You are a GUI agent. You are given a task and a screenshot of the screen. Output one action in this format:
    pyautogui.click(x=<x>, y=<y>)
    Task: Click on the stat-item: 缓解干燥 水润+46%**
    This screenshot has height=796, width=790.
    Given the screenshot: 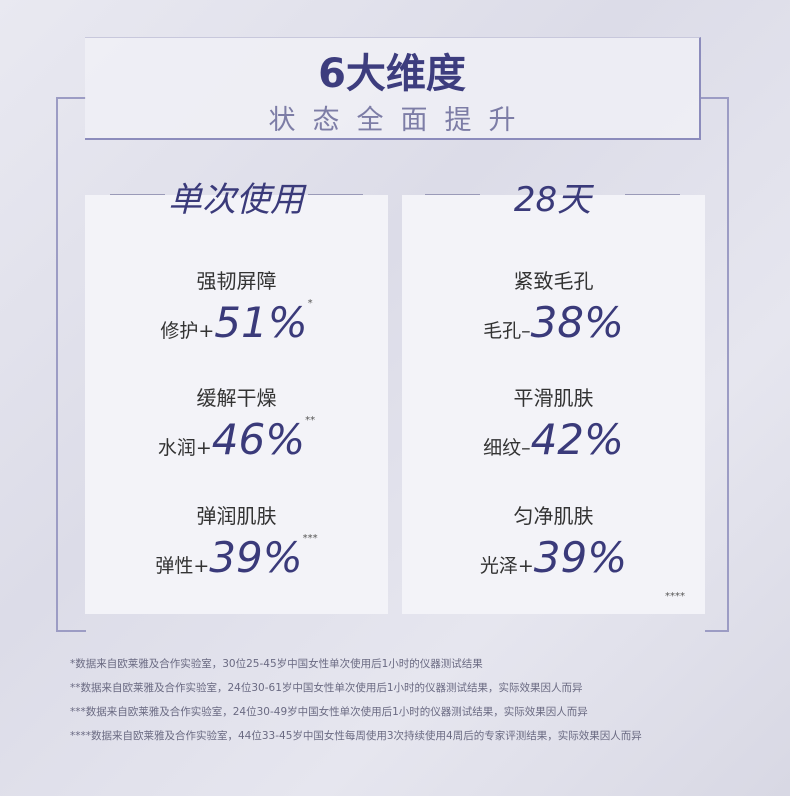 What is the action you would take?
    pyautogui.click(x=236, y=423)
    